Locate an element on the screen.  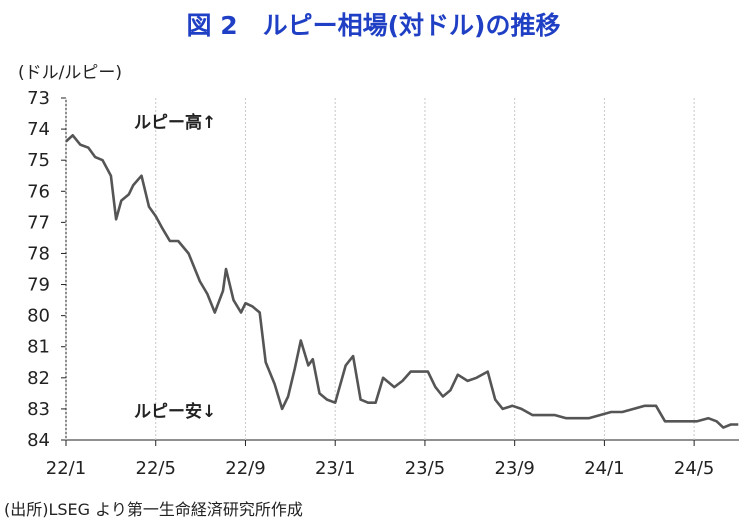
x-tick-label: 23/1 is located at coordinates (335, 468).